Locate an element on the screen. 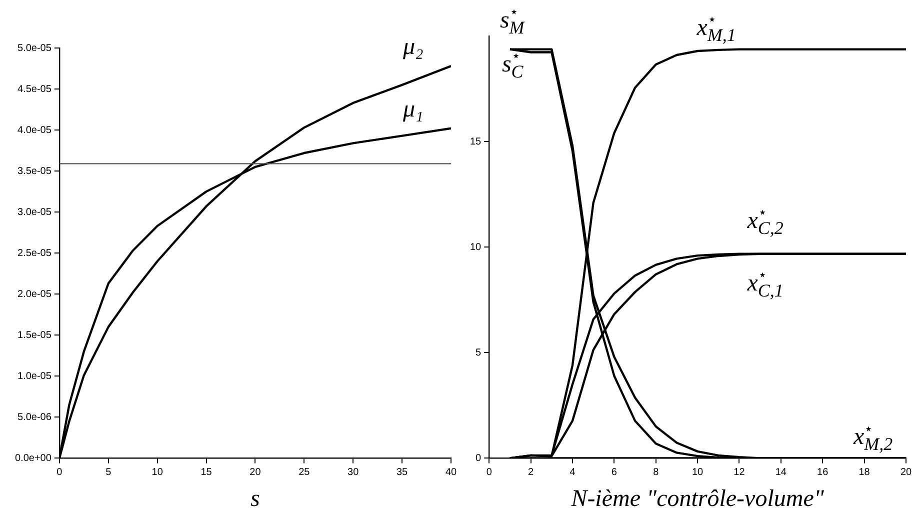 Image resolution: width=920 pixels, height=516 pixels. y-tick-label: 10 is located at coordinates (476, 247).